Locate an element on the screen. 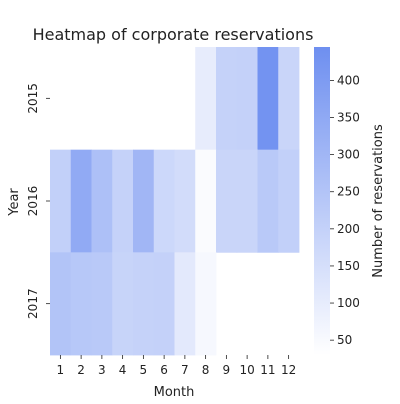  y-axis-ticks: 2015 2016 2017 is located at coordinates (38, 201).